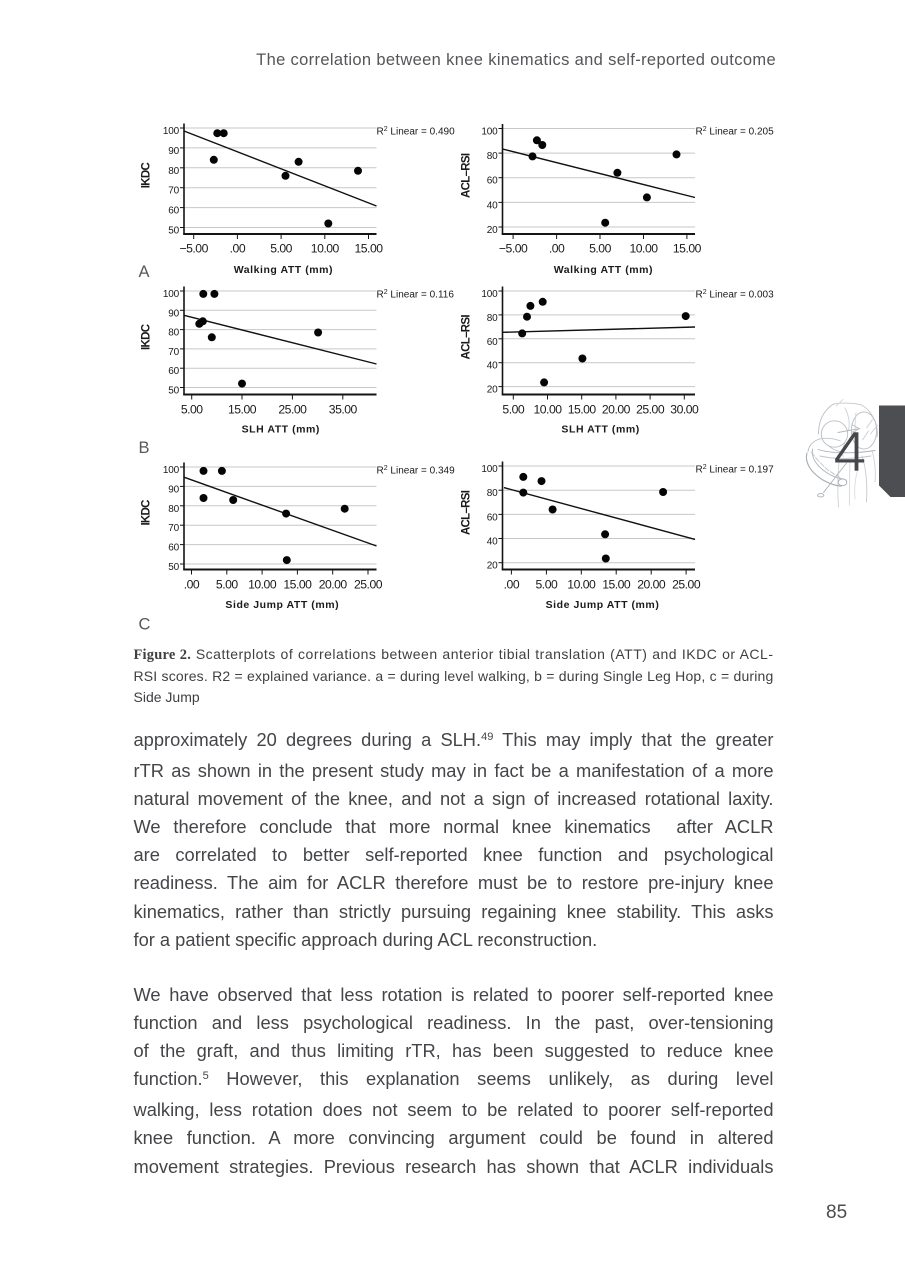 The width and height of the screenshot is (905, 1280). What do you see at coordinates (416, 132) in the screenshot?
I see `svg-text: R2 Linear = 0.490` at bounding box center [416, 132].